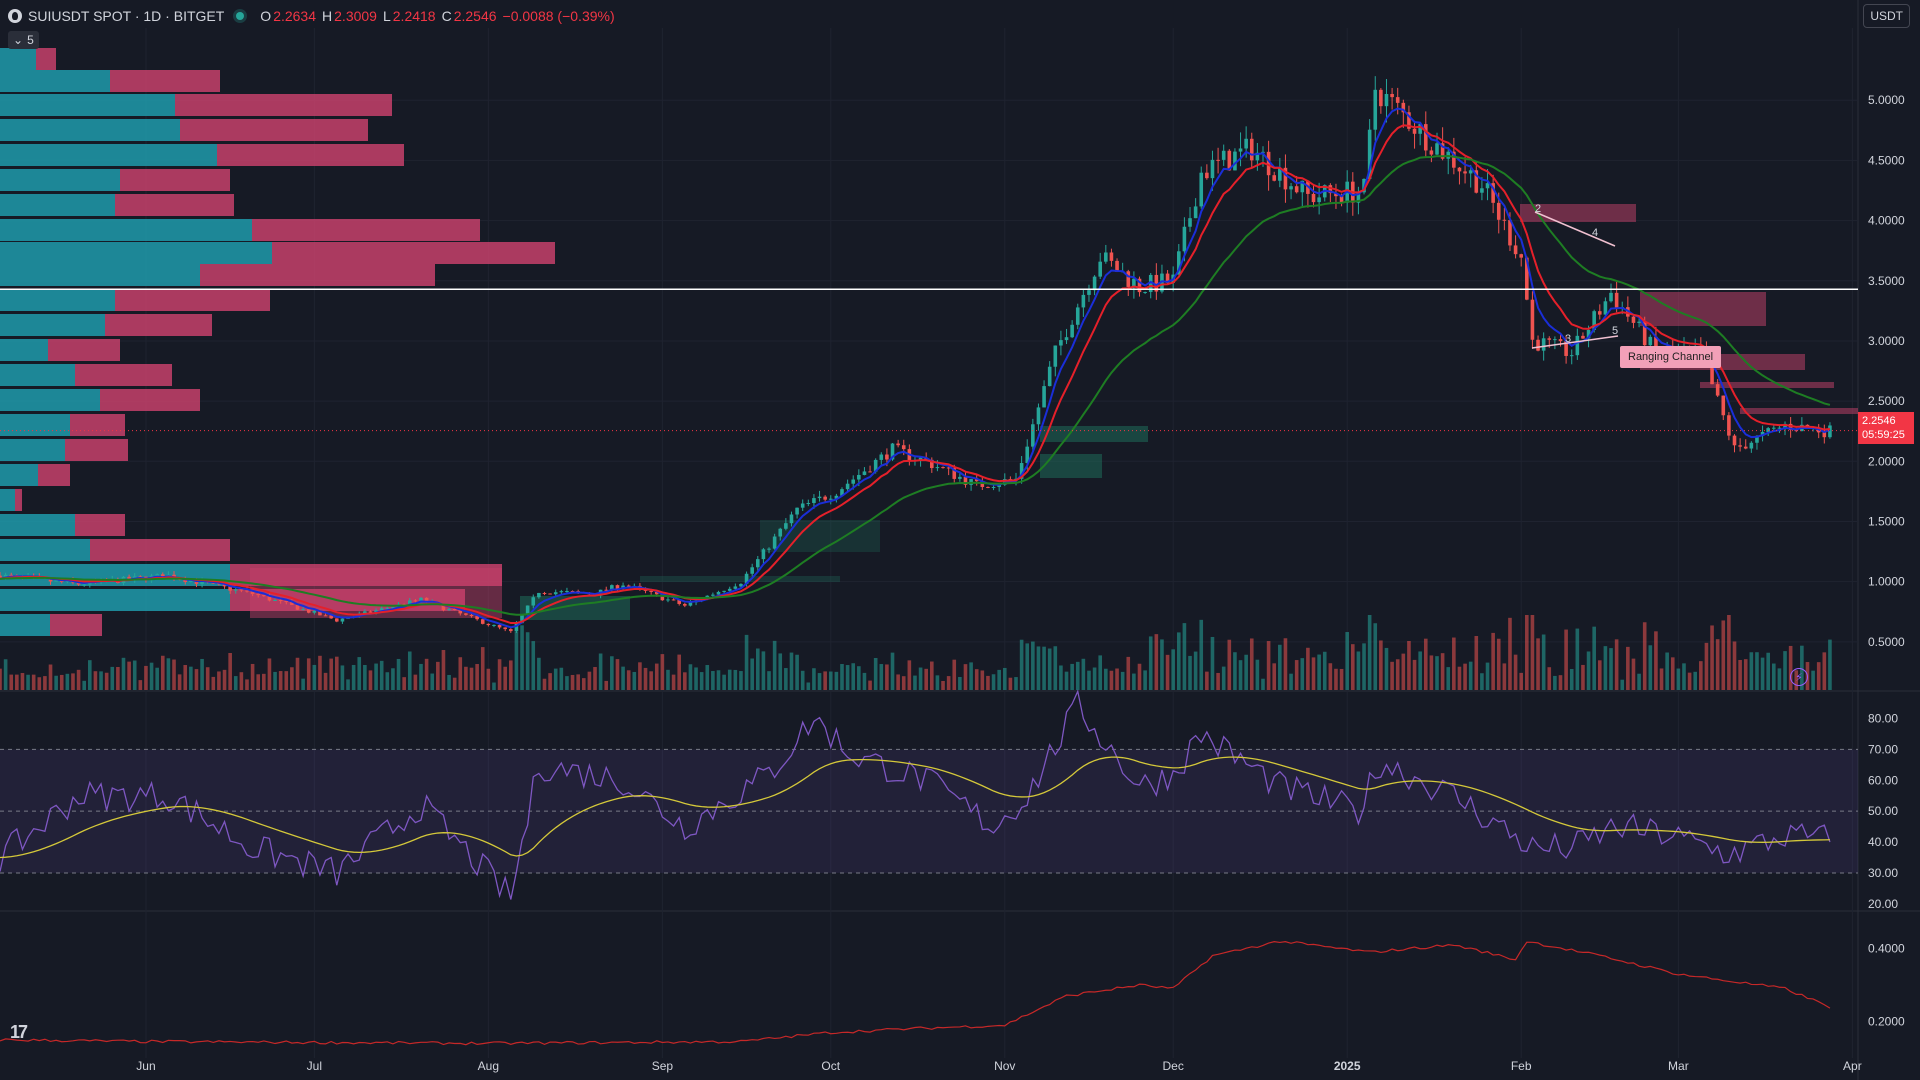 Image resolution: width=1920 pixels, height=1080 pixels. What do you see at coordinates (23, 40) in the screenshot?
I see `indicators-toggle: ⌄ 5` at bounding box center [23, 40].